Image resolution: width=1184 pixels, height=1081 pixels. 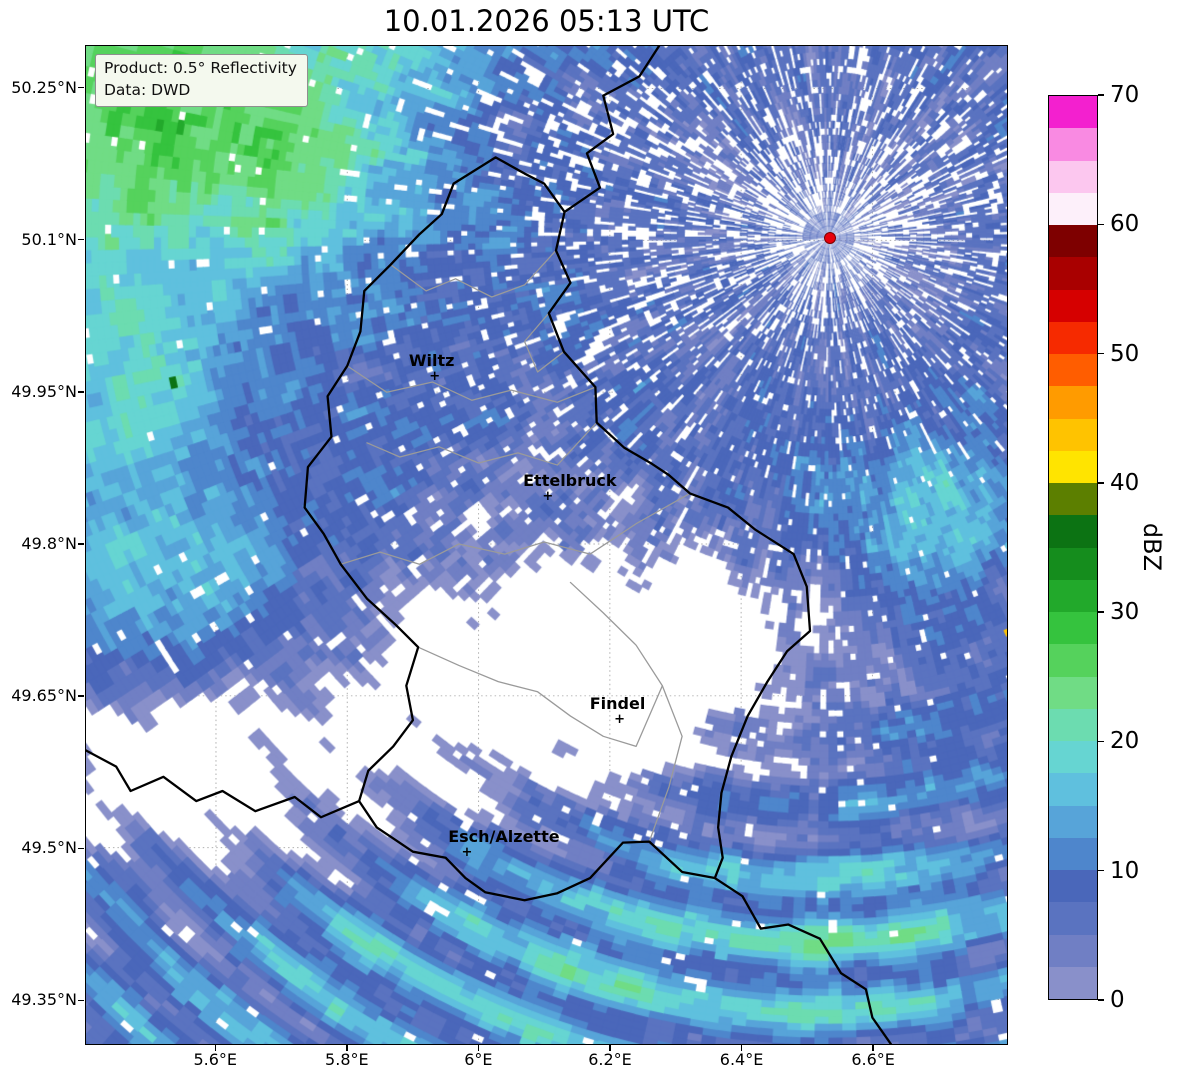 What do you see at coordinates (478, 1059) in the screenshot?
I see `x-tick-label: 6°E` at bounding box center [478, 1059].